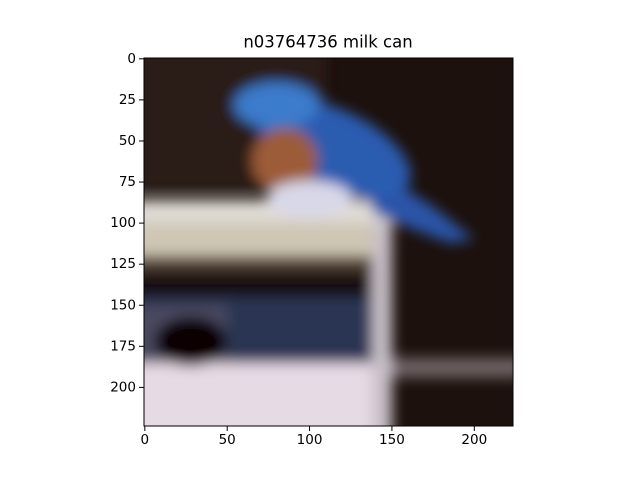 This screenshot has height=480, width=640. I want to click on x-tick-label: 0, so click(145, 440).